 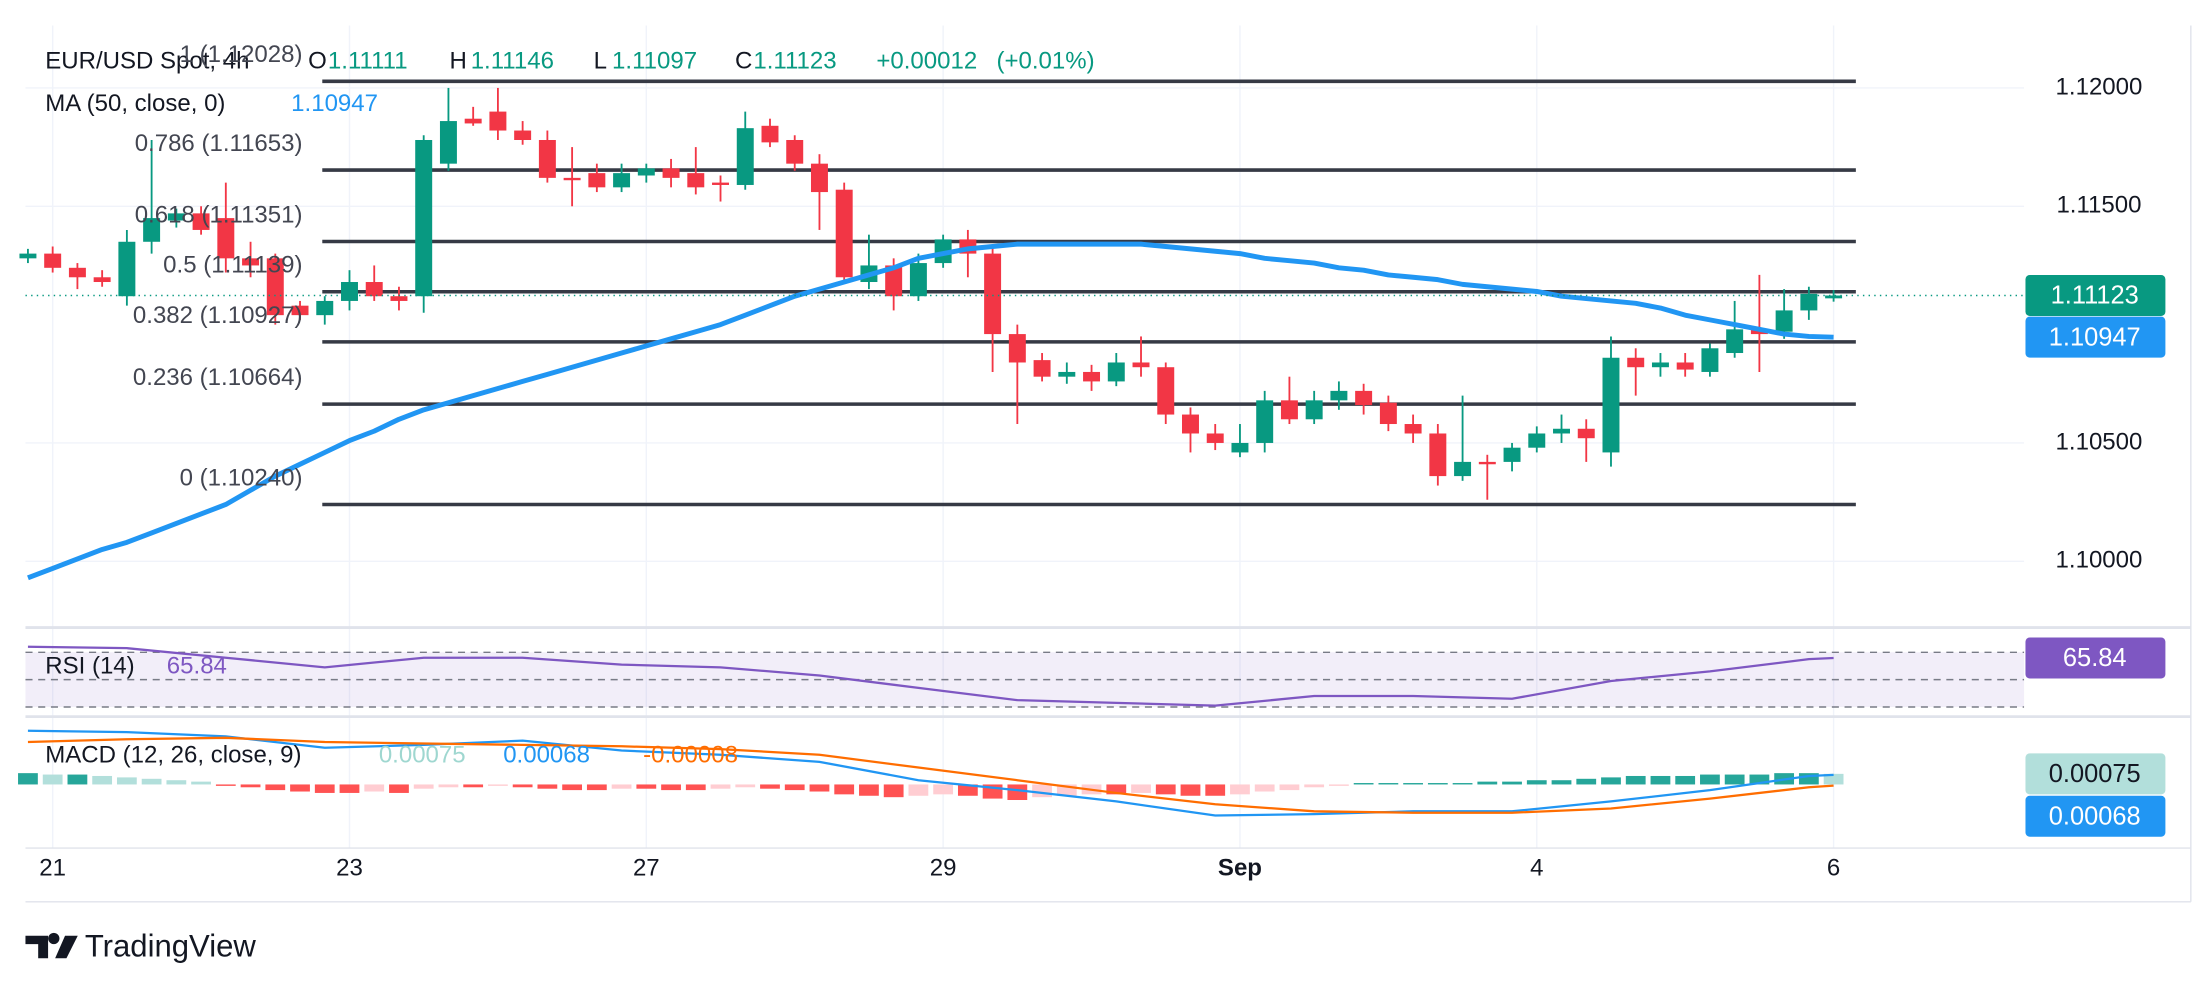 I want to click on macd-badge-bg, so click(x=2095, y=816).